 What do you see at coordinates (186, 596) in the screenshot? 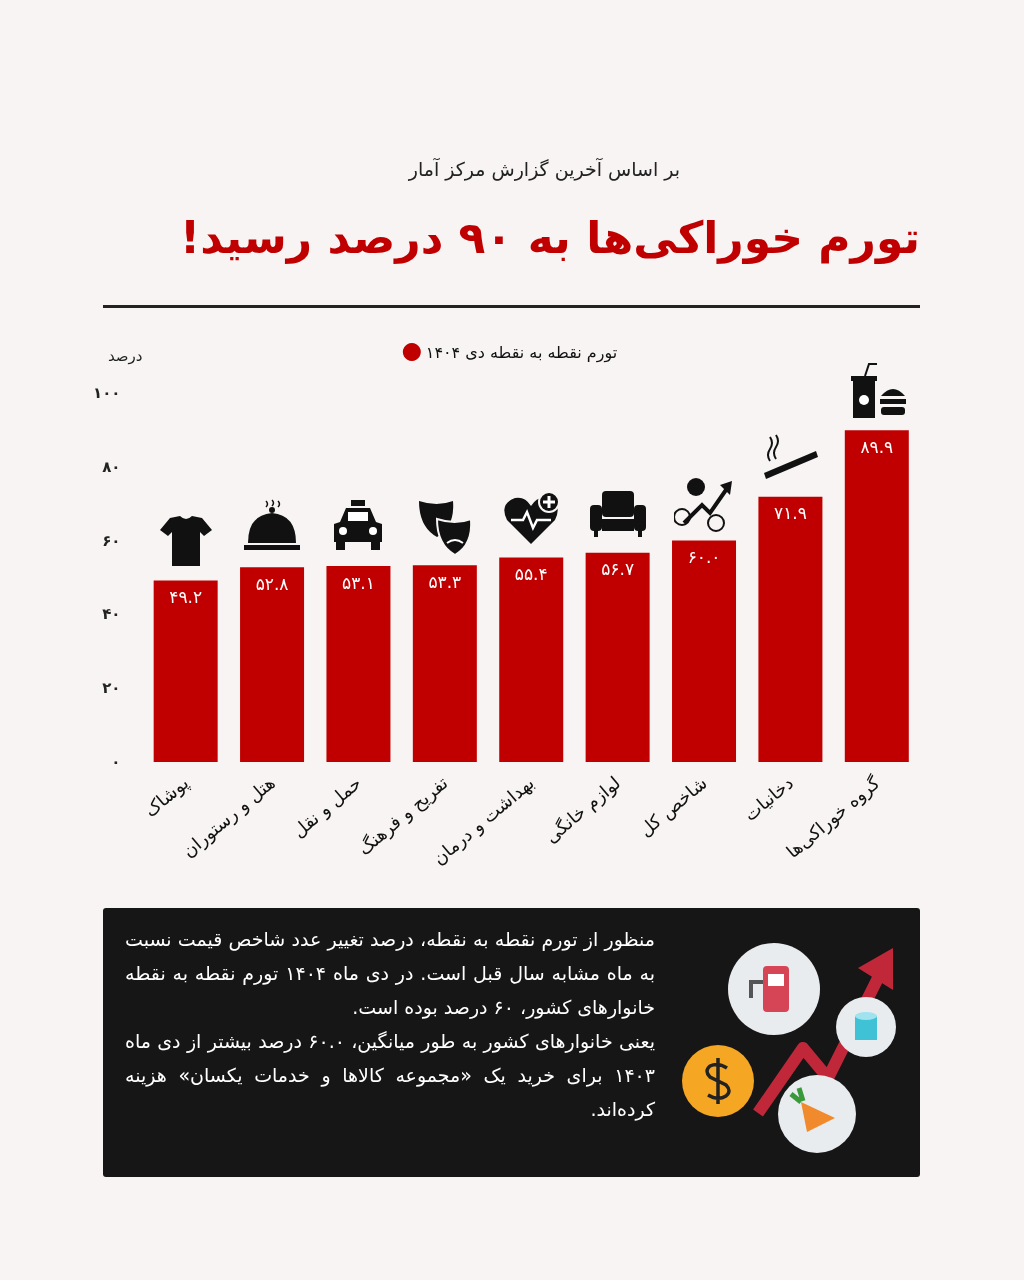
I see `data-label: ۴۹.۲` at bounding box center [186, 596].